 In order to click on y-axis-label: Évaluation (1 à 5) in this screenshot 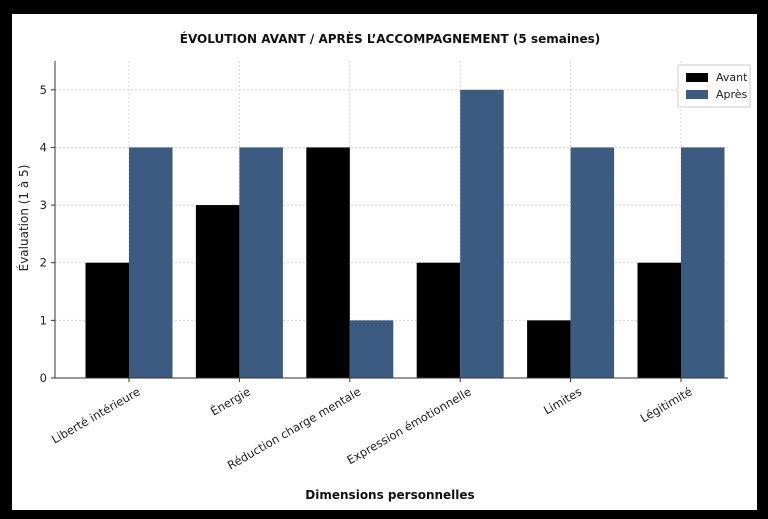, I will do `click(23, 218)`.